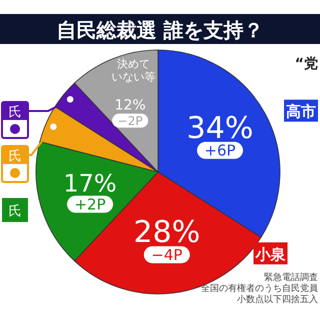 This screenshot has width=320, height=320. I want to click on slice-label: 小泉, so click(270, 254).